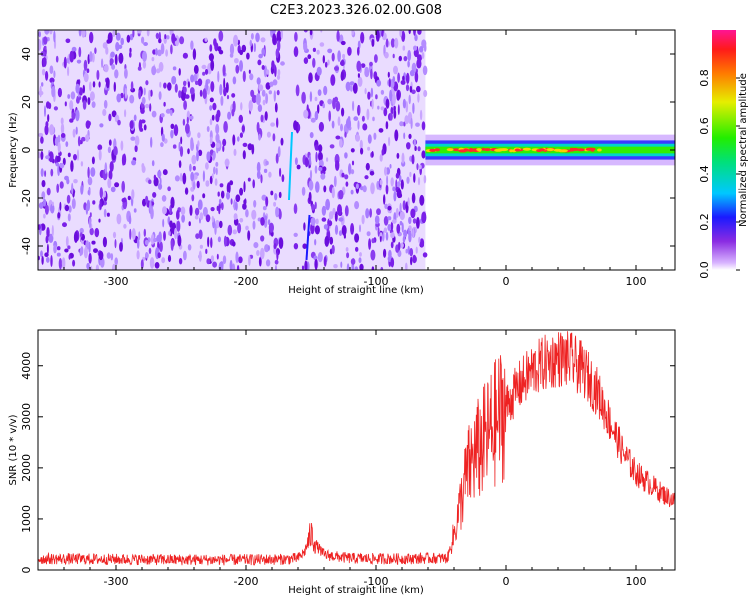 The image size is (750, 600). Describe the element at coordinates (356, 590) in the screenshot. I see `snr-xlabel: Height of straight line (km)` at that location.